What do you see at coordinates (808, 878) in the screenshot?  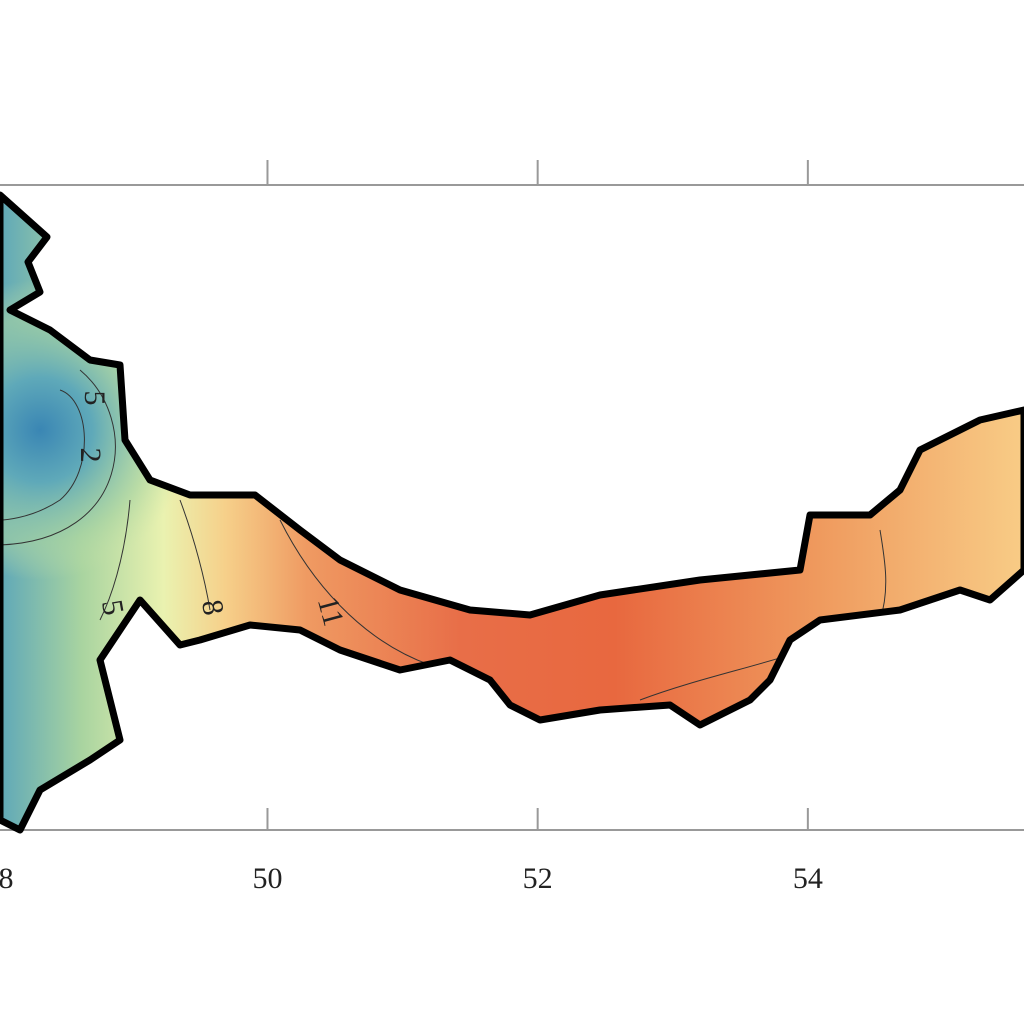 I see `x-tick-label: 54` at bounding box center [808, 878].